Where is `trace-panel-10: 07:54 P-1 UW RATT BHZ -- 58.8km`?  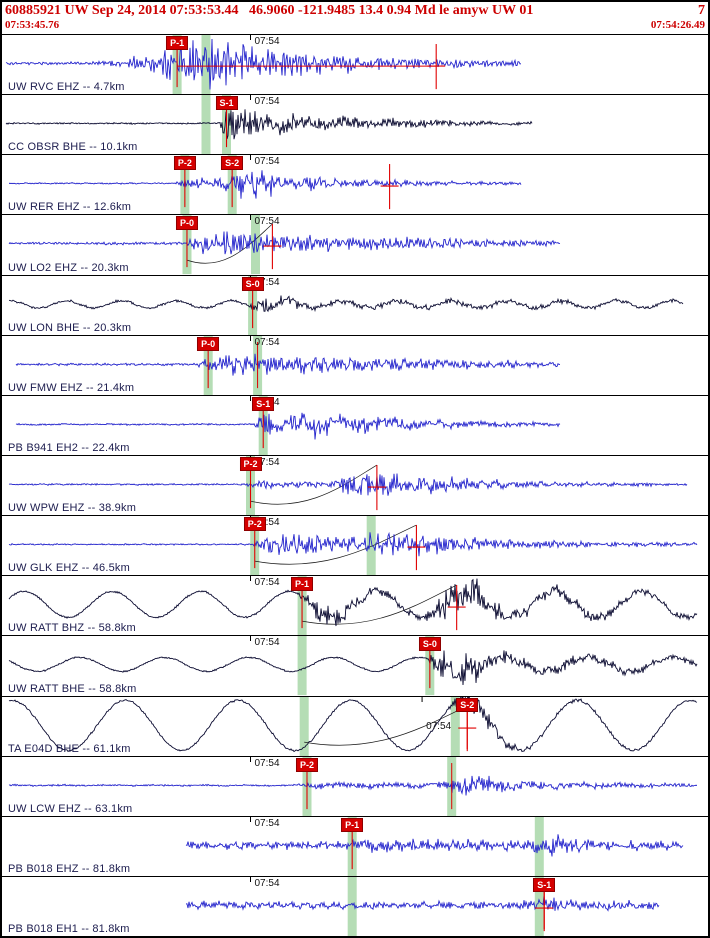
trace-panel-10: 07:54 P-1 UW RATT BHZ -- 58.8km is located at coordinates (355, 605).